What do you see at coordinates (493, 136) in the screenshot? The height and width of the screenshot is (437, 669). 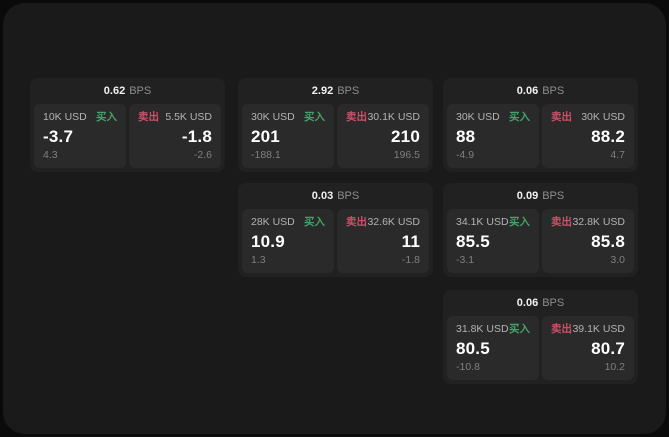 I see `buy-tile: 30K USD 买入 88 -4.9` at bounding box center [493, 136].